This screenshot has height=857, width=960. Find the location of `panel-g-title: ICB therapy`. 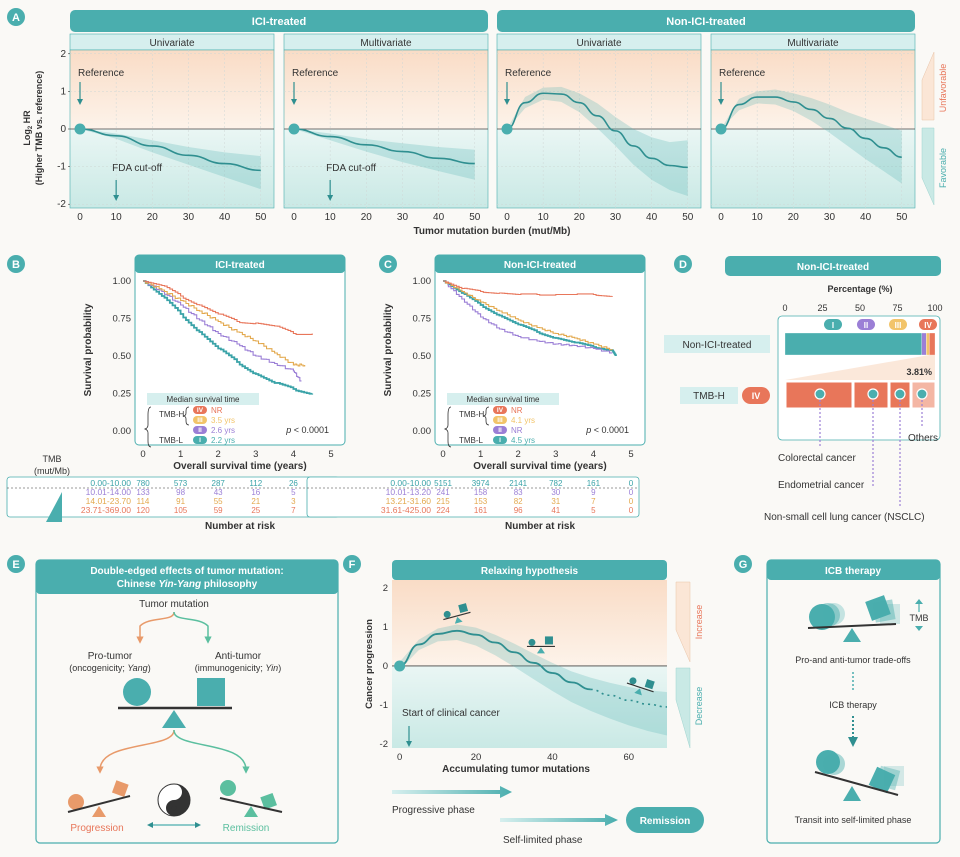

panel-g-title: ICB therapy is located at coordinates (853, 571).